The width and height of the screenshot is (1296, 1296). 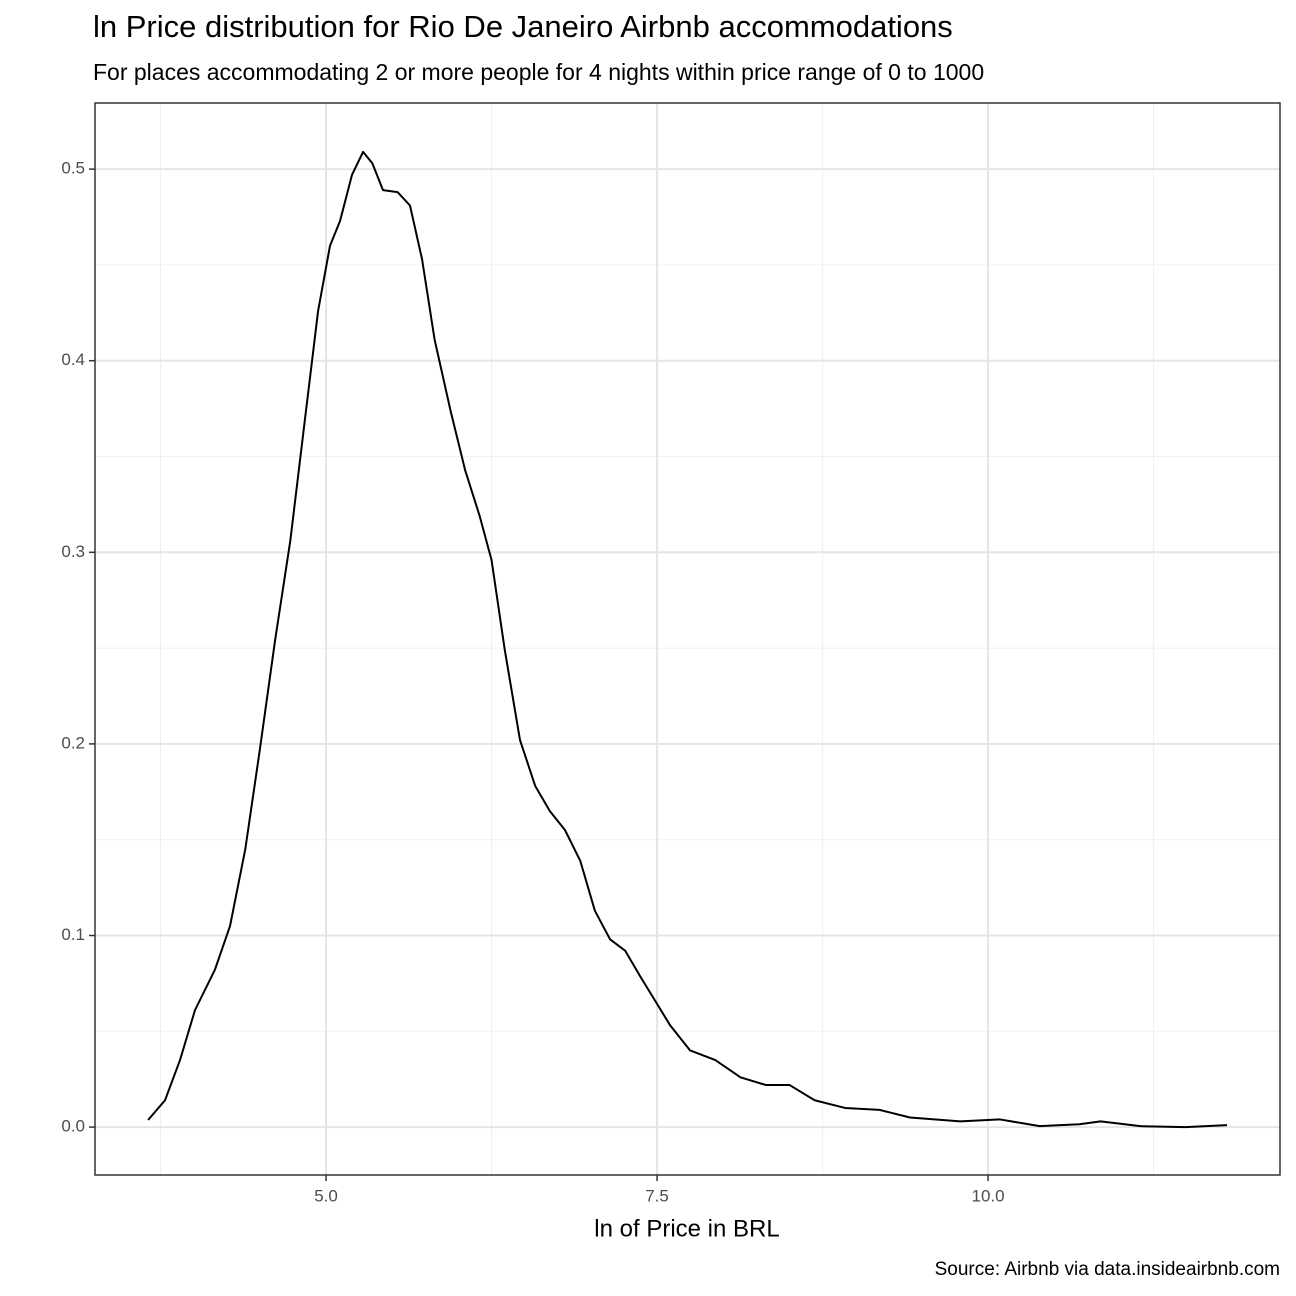 I want to click on y-tick-label: 0.5, so click(x=73, y=168).